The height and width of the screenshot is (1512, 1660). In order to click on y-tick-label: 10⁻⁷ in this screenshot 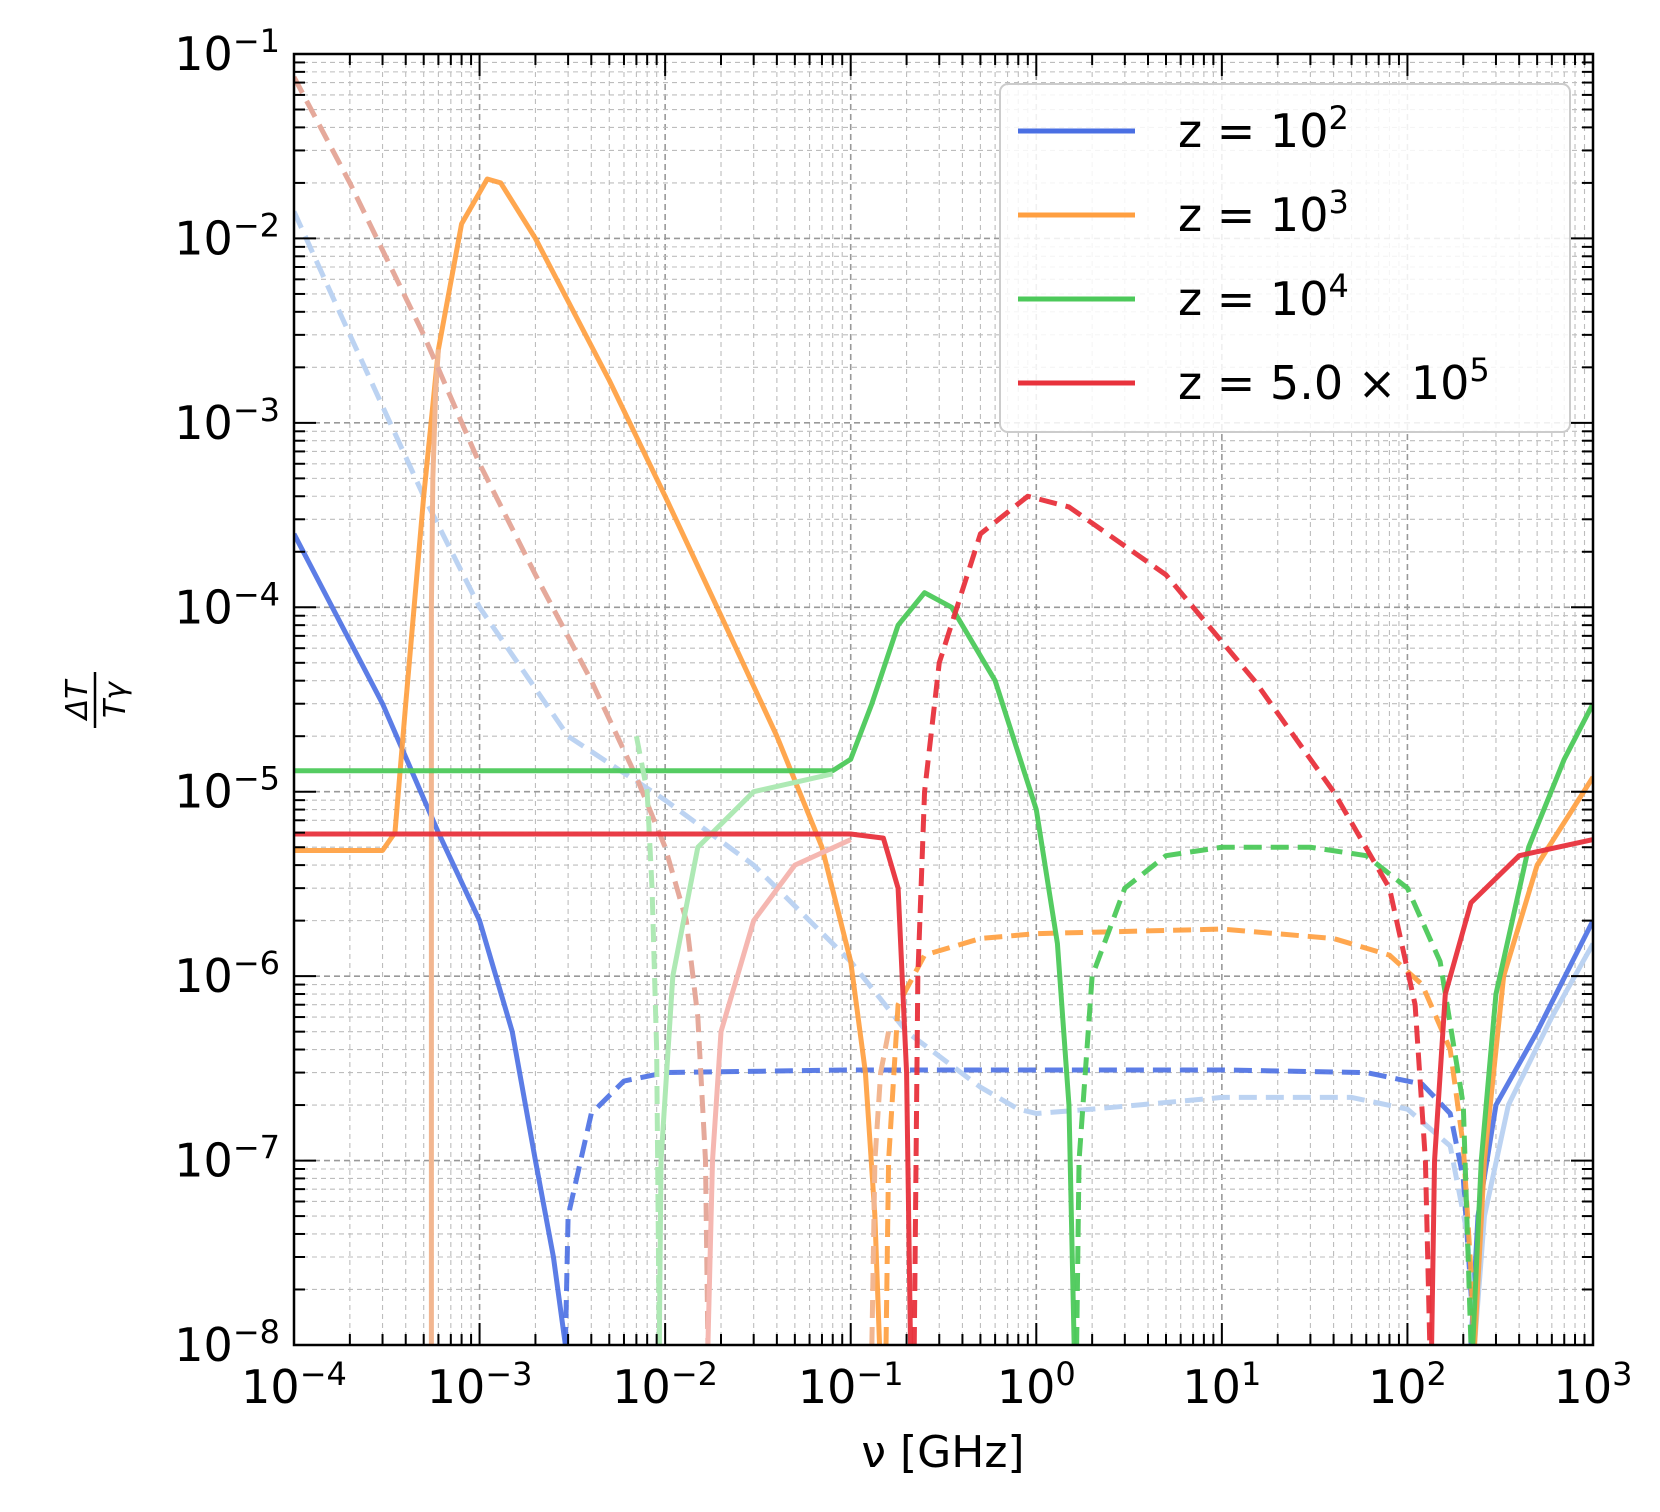, I will do `click(227, 1158)`.